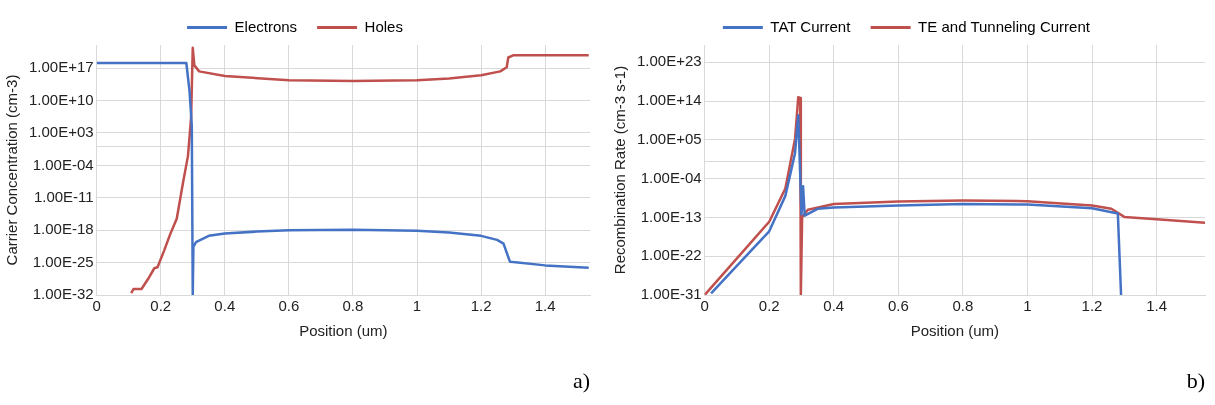 The width and height of the screenshot is (1215, 405). Describe the element at coordinates (63, 294) in the screenshot. I see `y-tick-label: 1.00E-32` at that location.